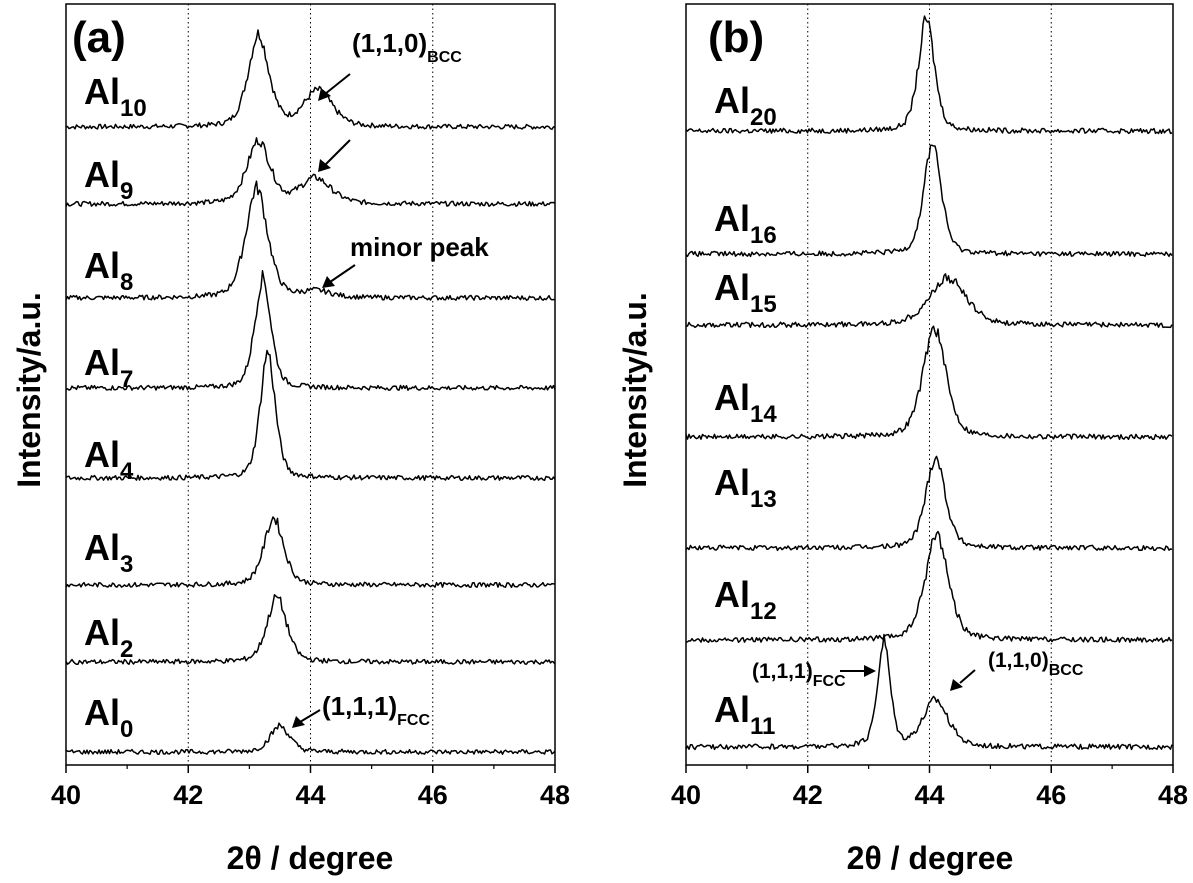 The width and height of the screenshot is (1193, 883). I want to click on arrow-al9-bcc, so click(337, 152).